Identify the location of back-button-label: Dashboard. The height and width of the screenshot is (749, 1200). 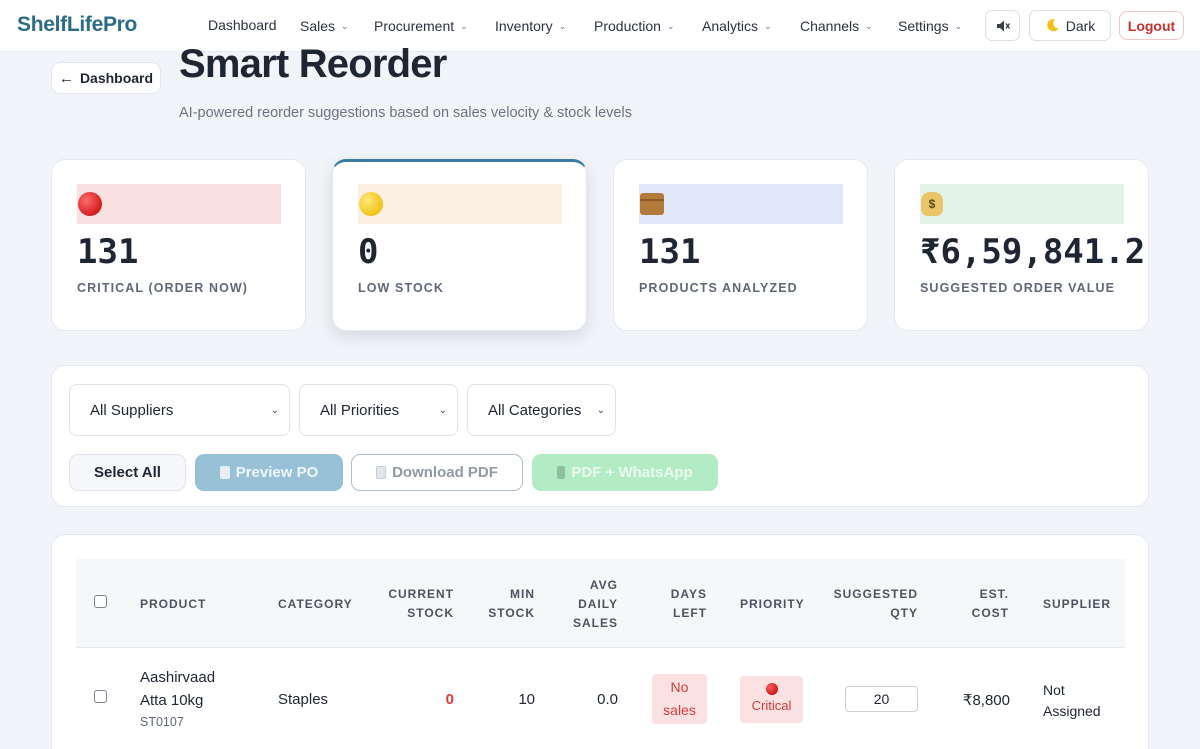
(116, 78).